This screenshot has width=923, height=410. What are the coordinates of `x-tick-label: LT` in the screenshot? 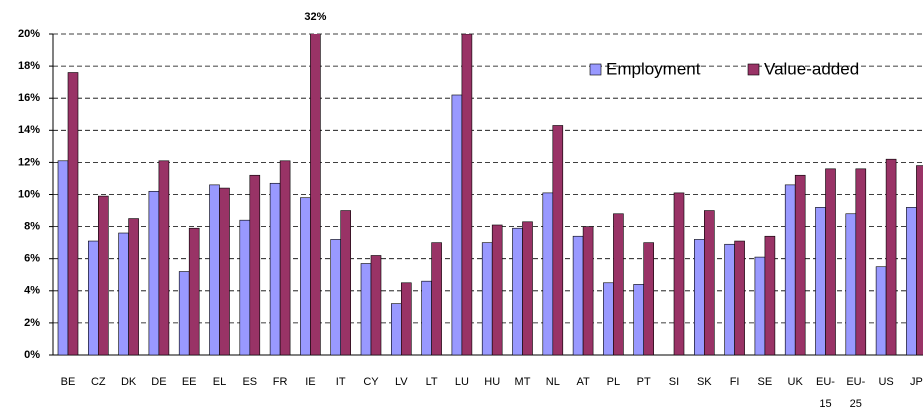 It's located at (432, 382).